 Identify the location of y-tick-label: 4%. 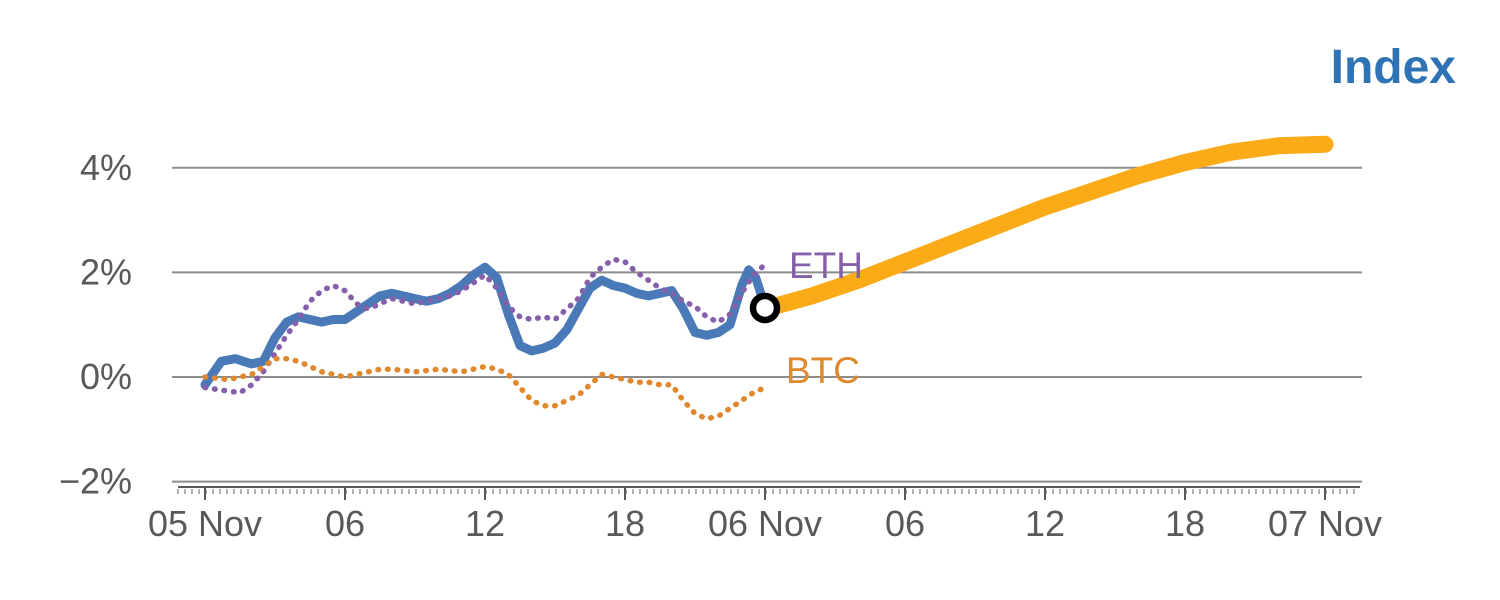
(106, 167).